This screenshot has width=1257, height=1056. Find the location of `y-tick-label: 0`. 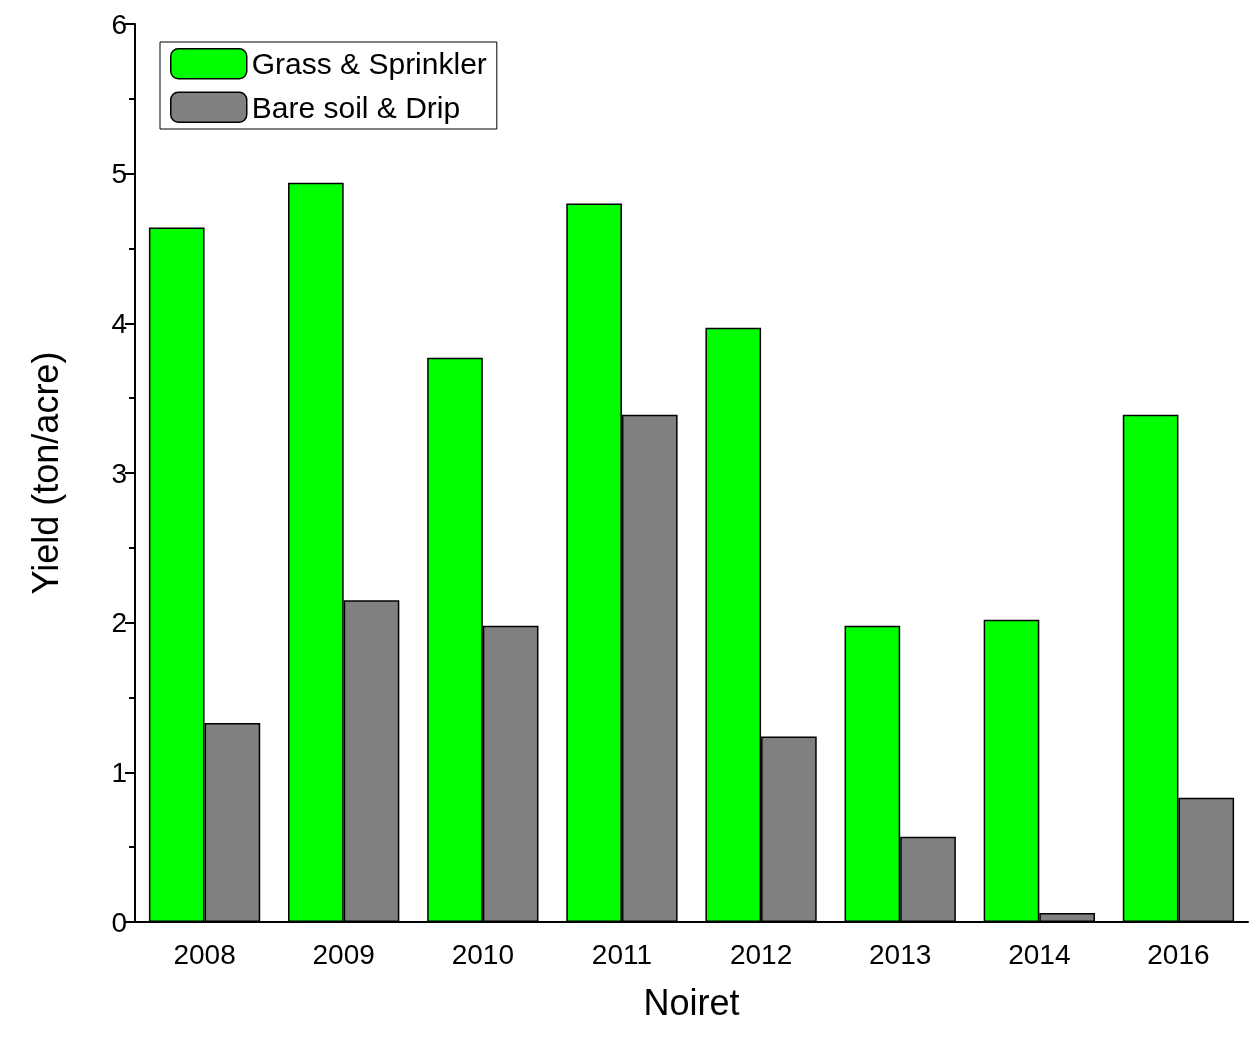

y-tick-label: 0 is located at coordinates (119, 922).